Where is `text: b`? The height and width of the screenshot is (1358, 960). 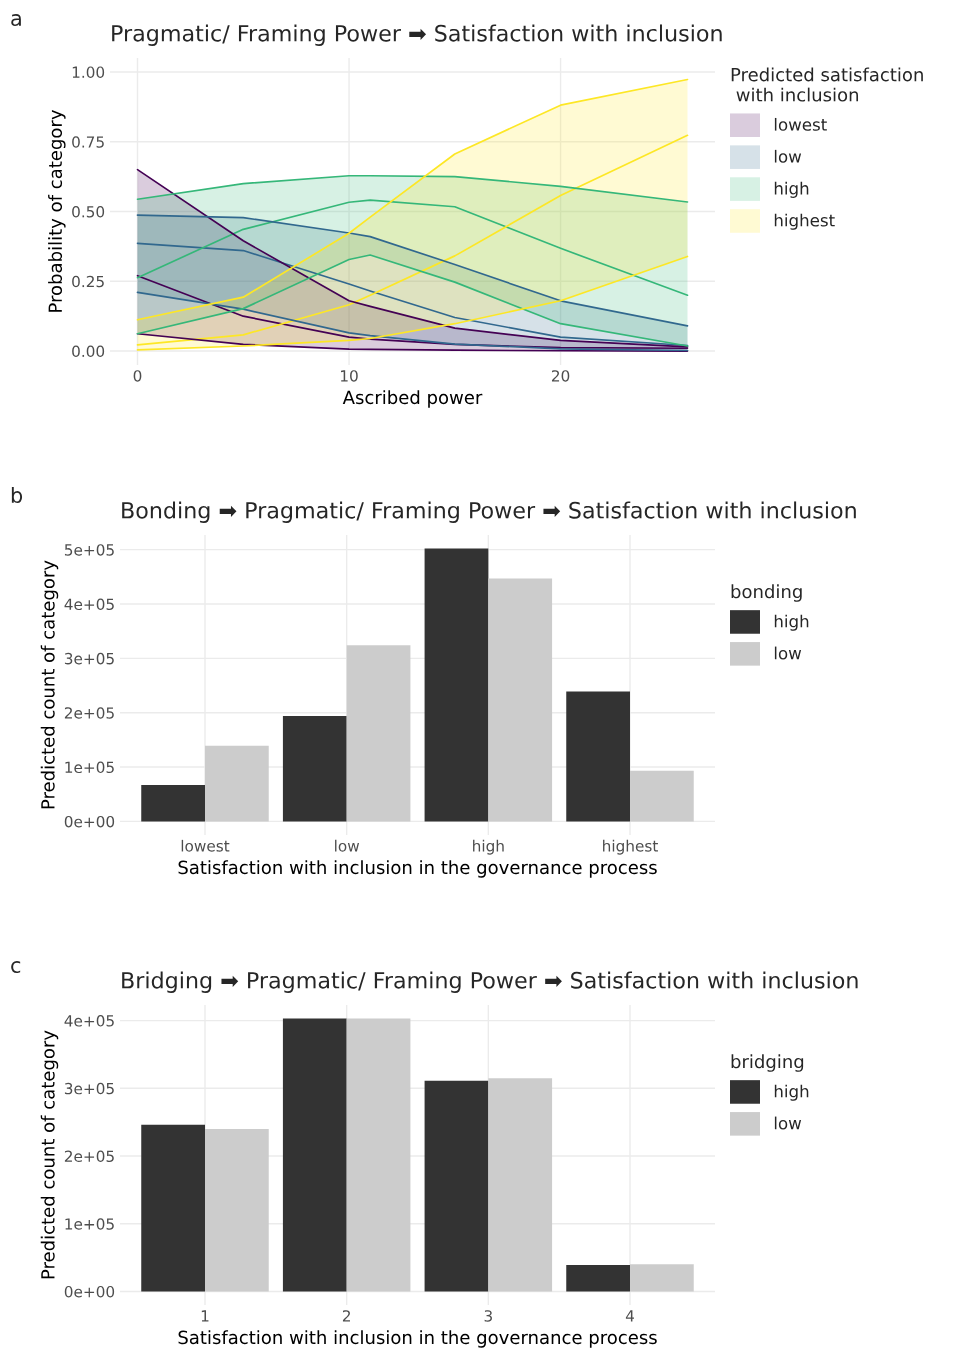 text: b is located at coordinates (17, 495).